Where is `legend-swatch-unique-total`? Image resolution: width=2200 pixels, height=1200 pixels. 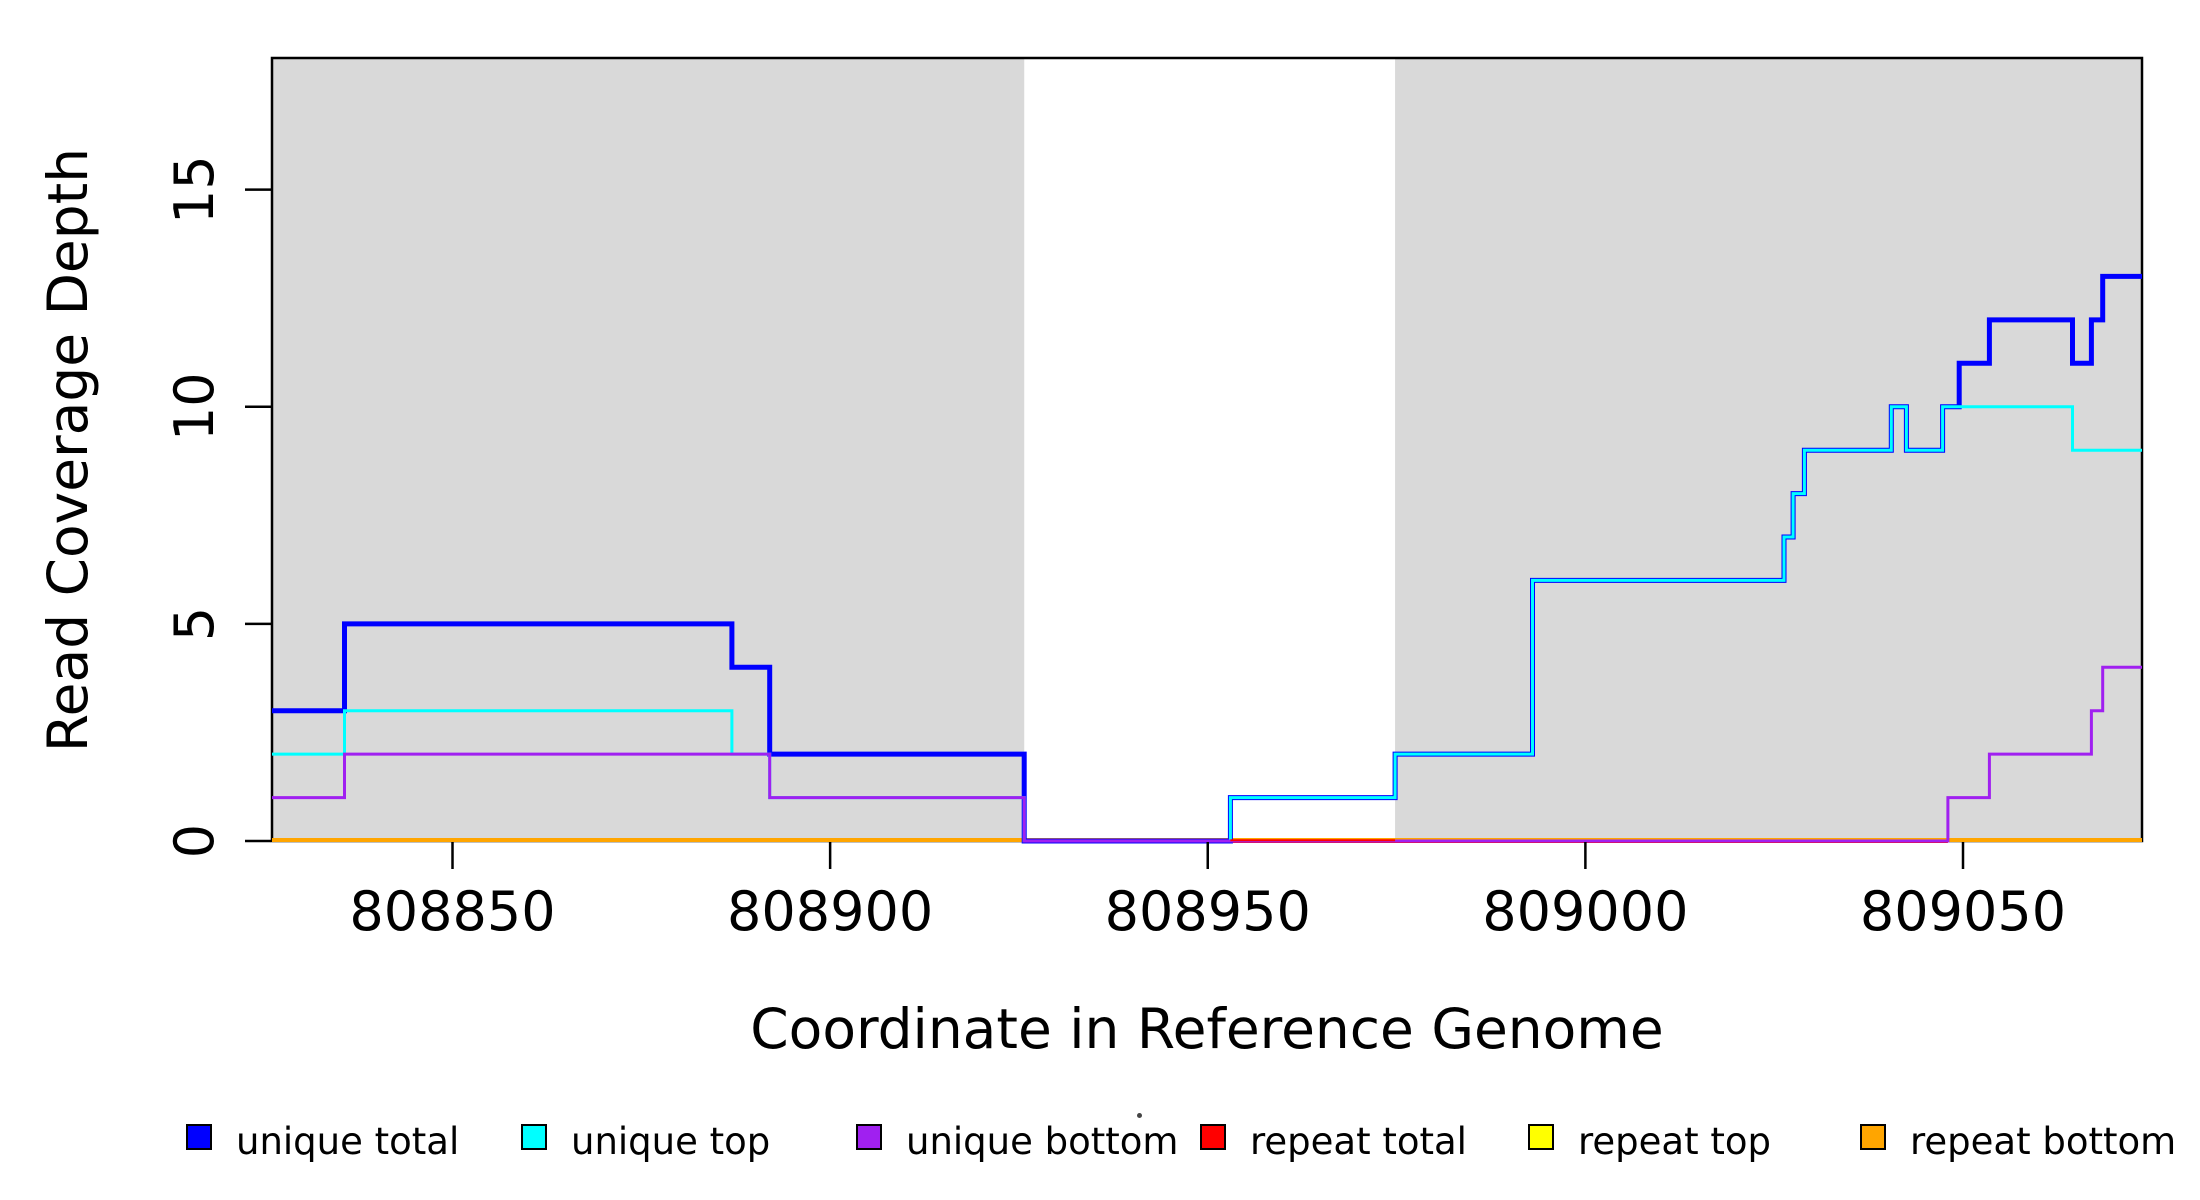 legend-swatch-unique-total is located at coordinates (199, 1137).